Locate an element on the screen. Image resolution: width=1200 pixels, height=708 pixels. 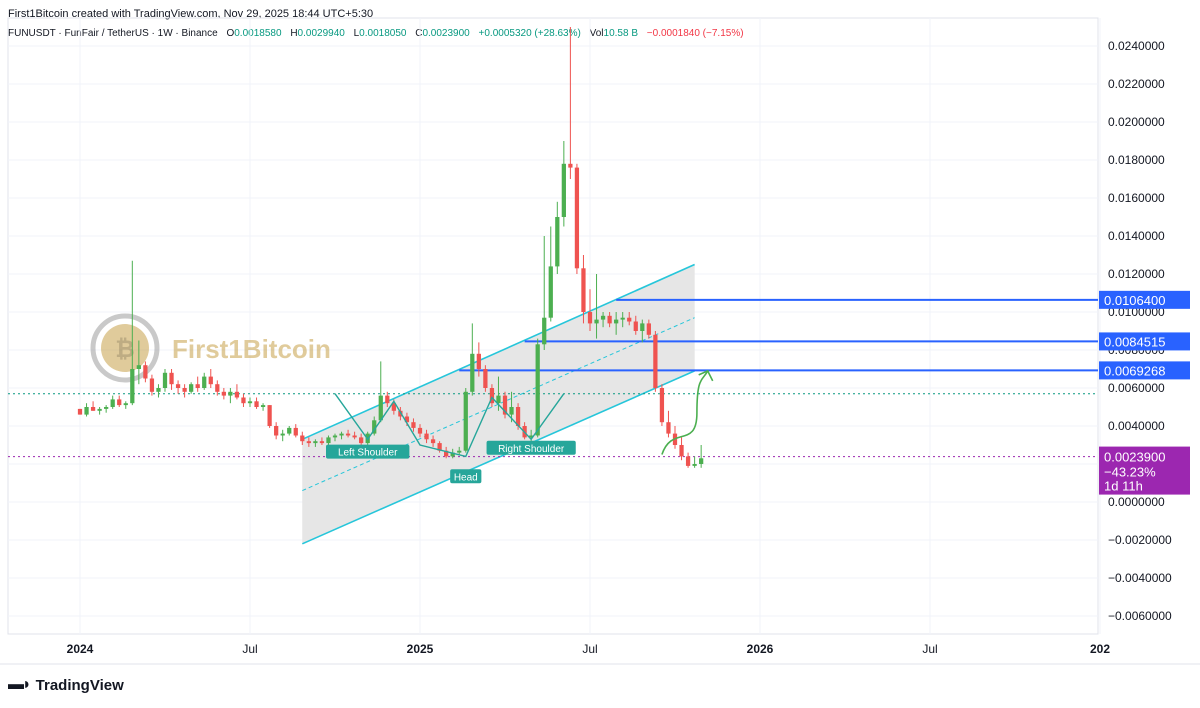
close-label: C is located at coordinates (419, 33).